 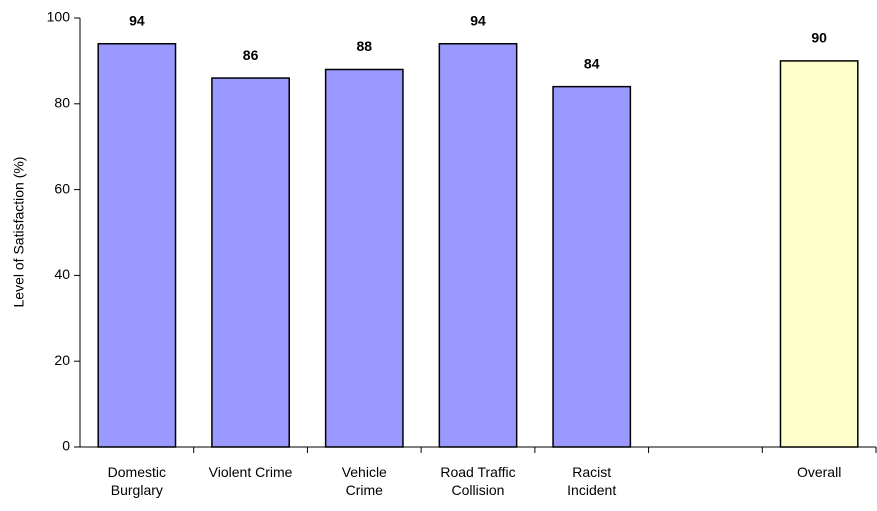 What do you see at coordinates (592, 481) in the screenshot?
I see `x-tick-label: Racist Incident` at bounding box center [592, 481].